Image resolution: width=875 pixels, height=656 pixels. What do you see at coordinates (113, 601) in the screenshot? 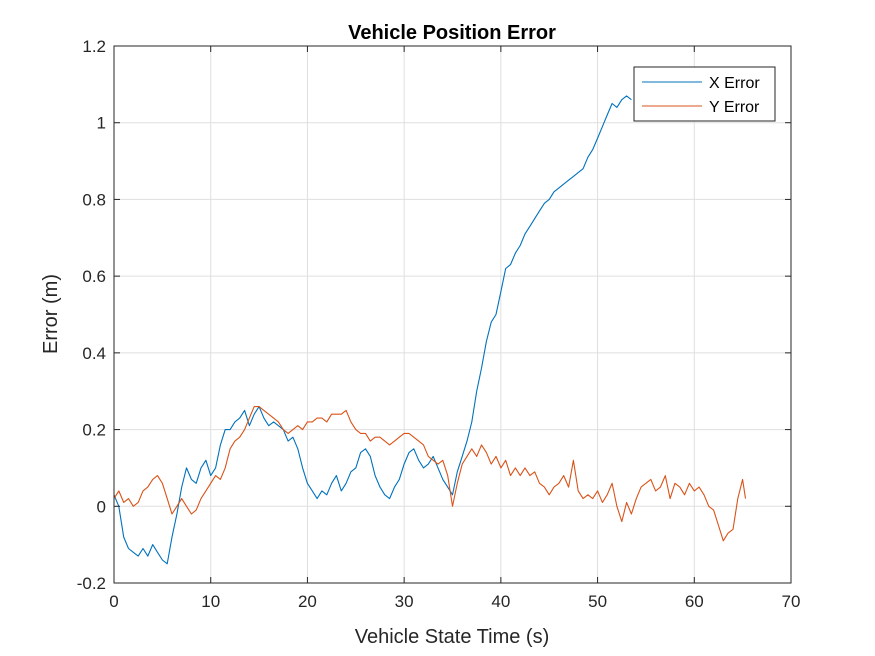
I see `x-tick-label: 0` at bounding box center [113, 601].